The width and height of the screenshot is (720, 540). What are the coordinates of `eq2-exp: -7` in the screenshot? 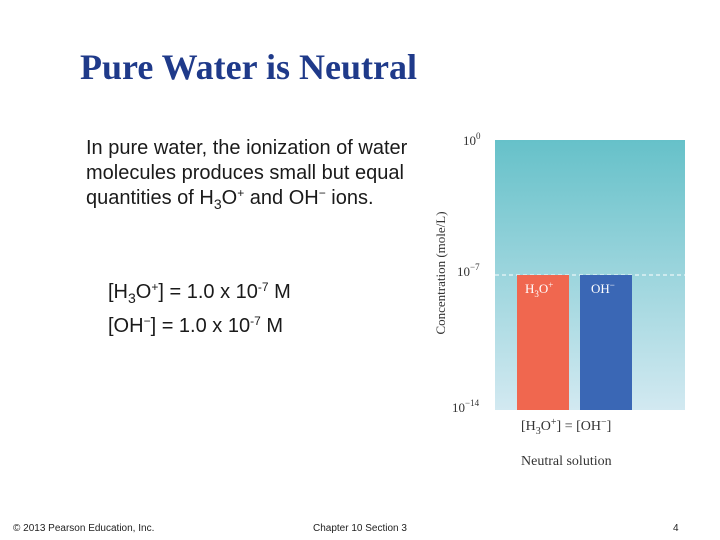 It's located at (255, 321).